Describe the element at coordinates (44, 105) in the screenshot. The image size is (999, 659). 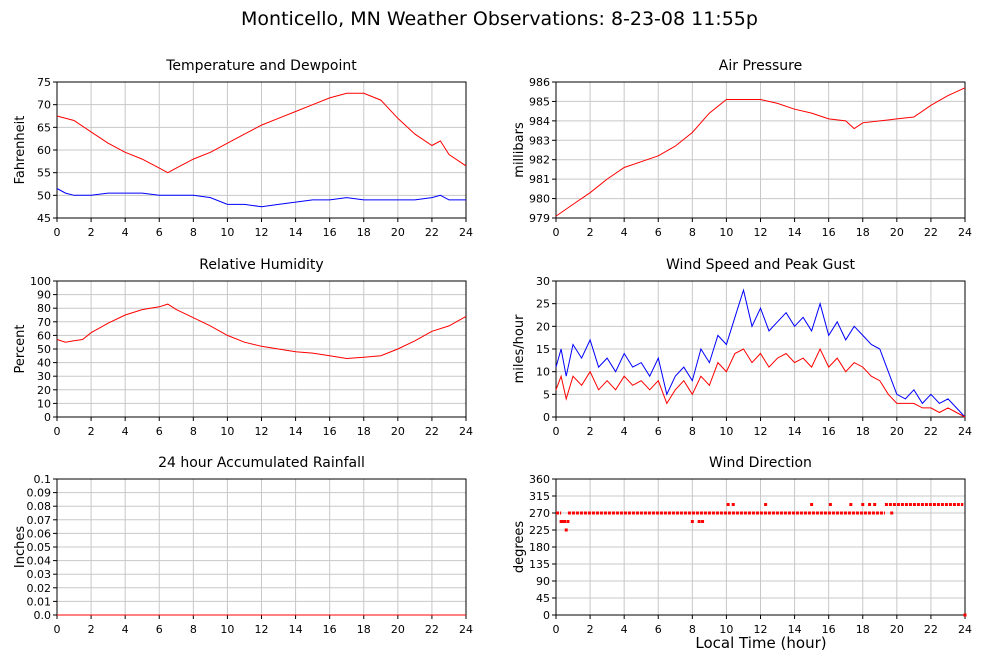
I see `y-tick-label: 70` at that location.